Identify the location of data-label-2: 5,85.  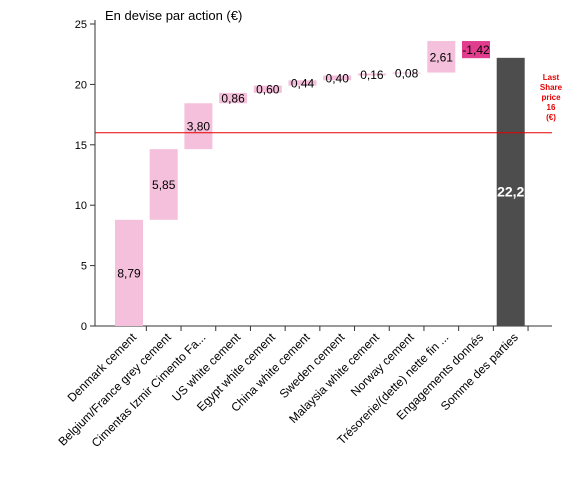
(164, 185).